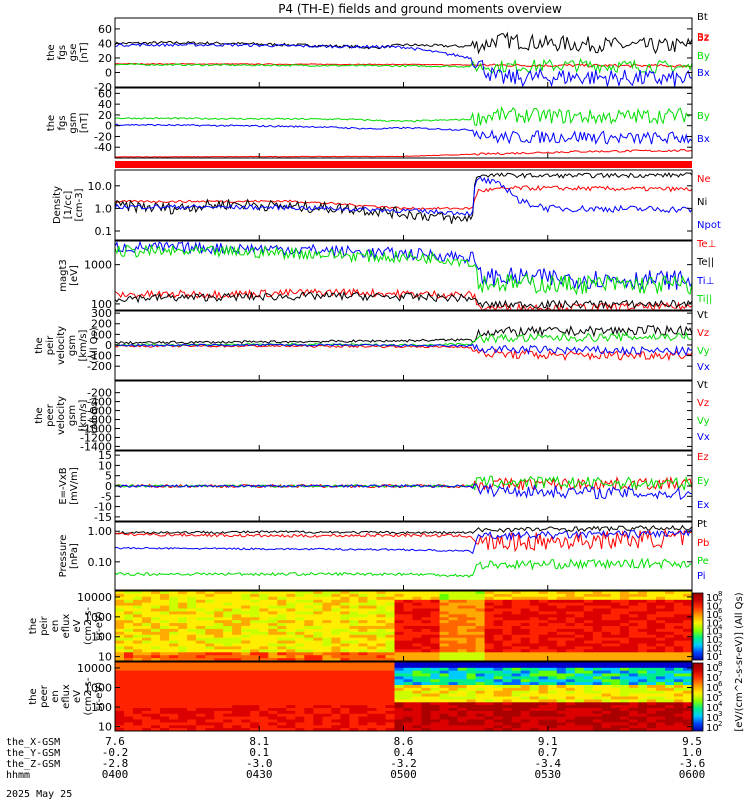 Image resolution: width=750 pixels, height=800 pixels. I want to click on series-efield-Ey, so click(403, 483).